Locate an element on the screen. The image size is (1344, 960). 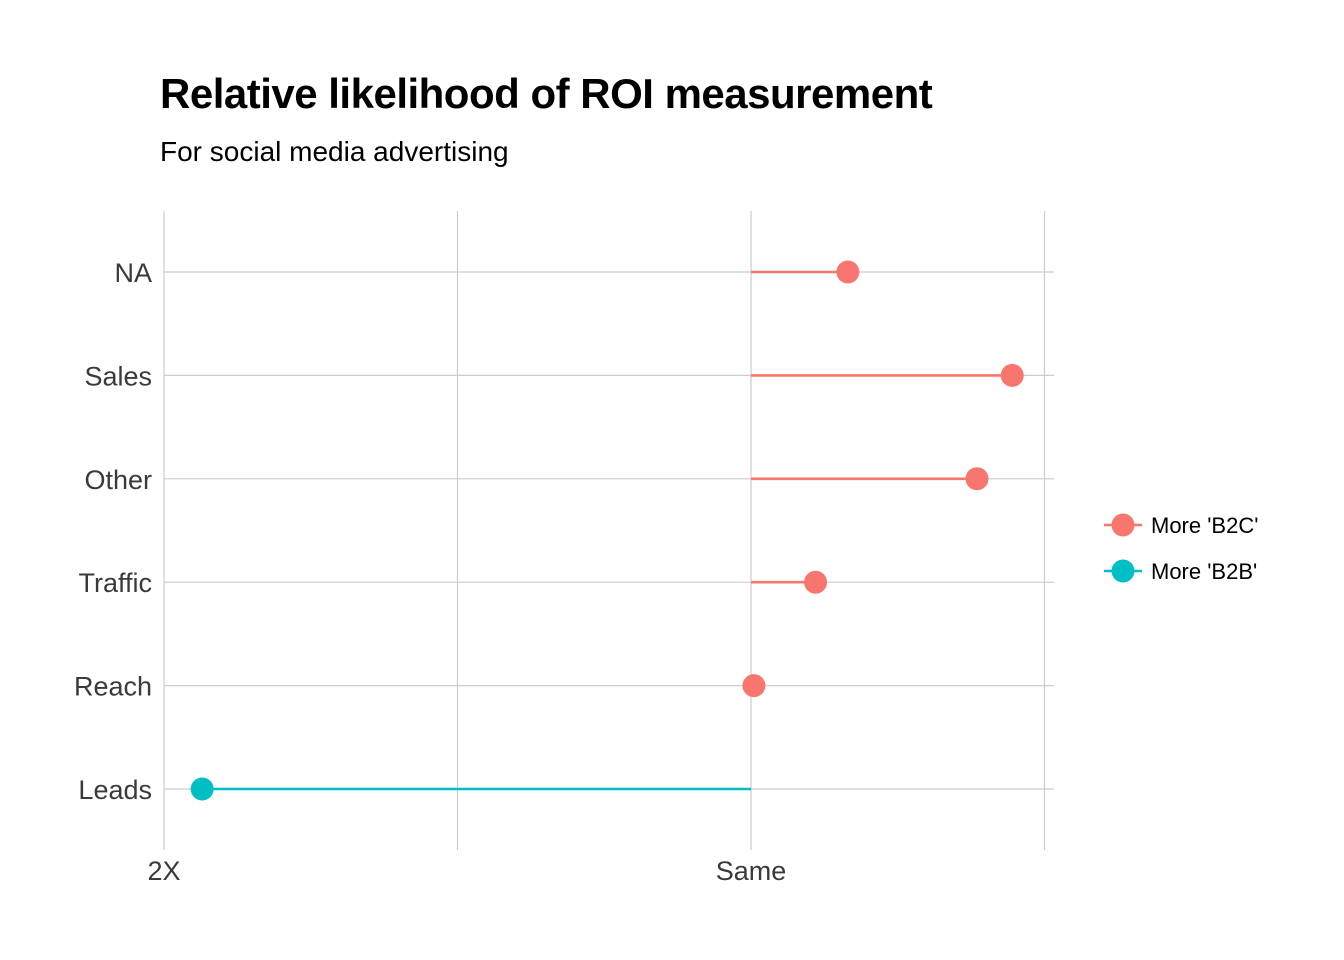
y-tick-labels: NA Sales Other Traffic Reach Leads is located at coordinates (113, 531).